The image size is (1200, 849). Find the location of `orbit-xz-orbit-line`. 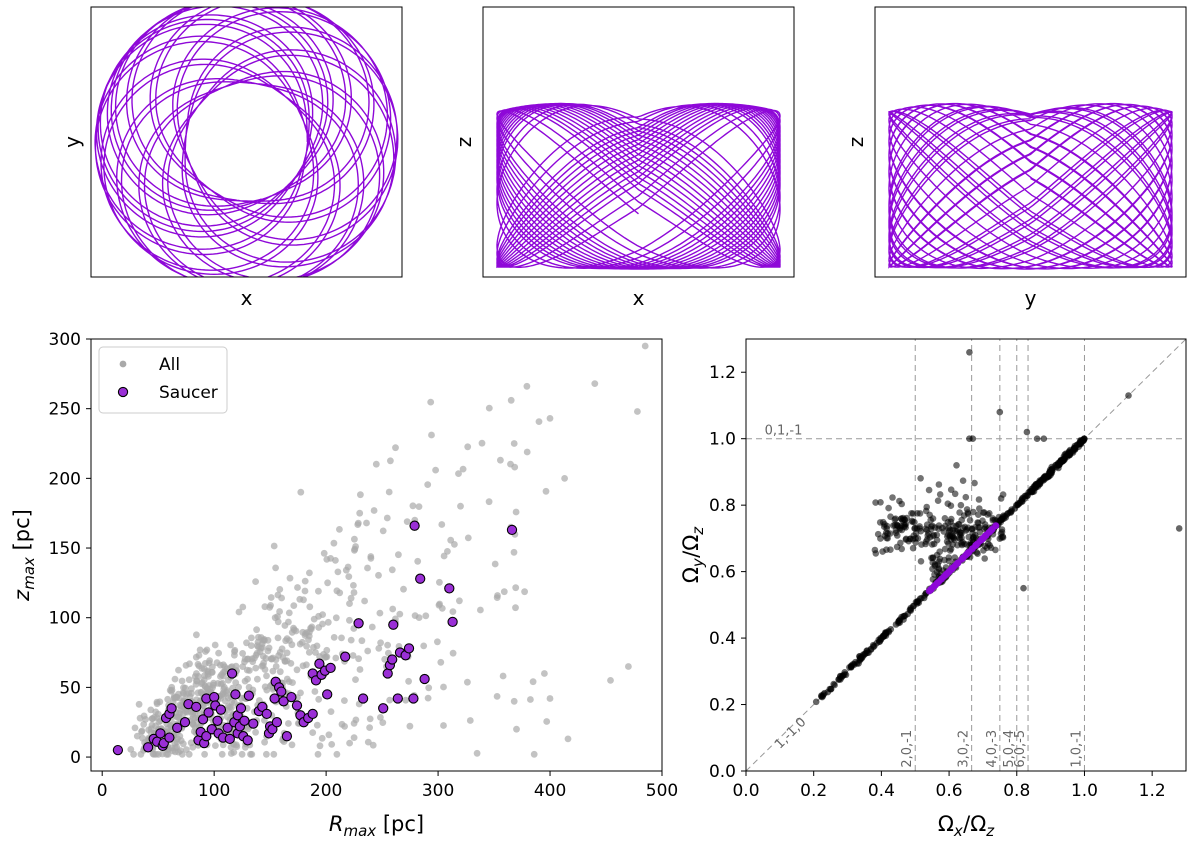

orbit-xz-orbit-line is located at coordinates (638, 186).